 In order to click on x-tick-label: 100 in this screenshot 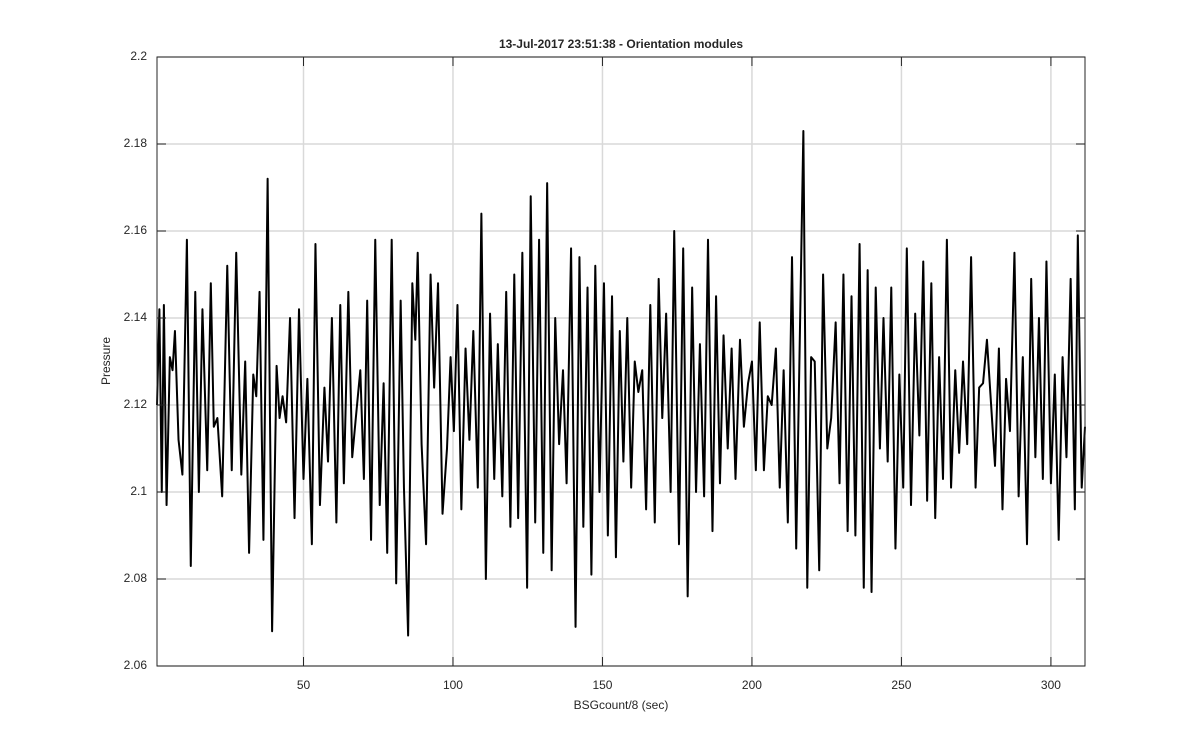, I will do `click(453, 685)`.